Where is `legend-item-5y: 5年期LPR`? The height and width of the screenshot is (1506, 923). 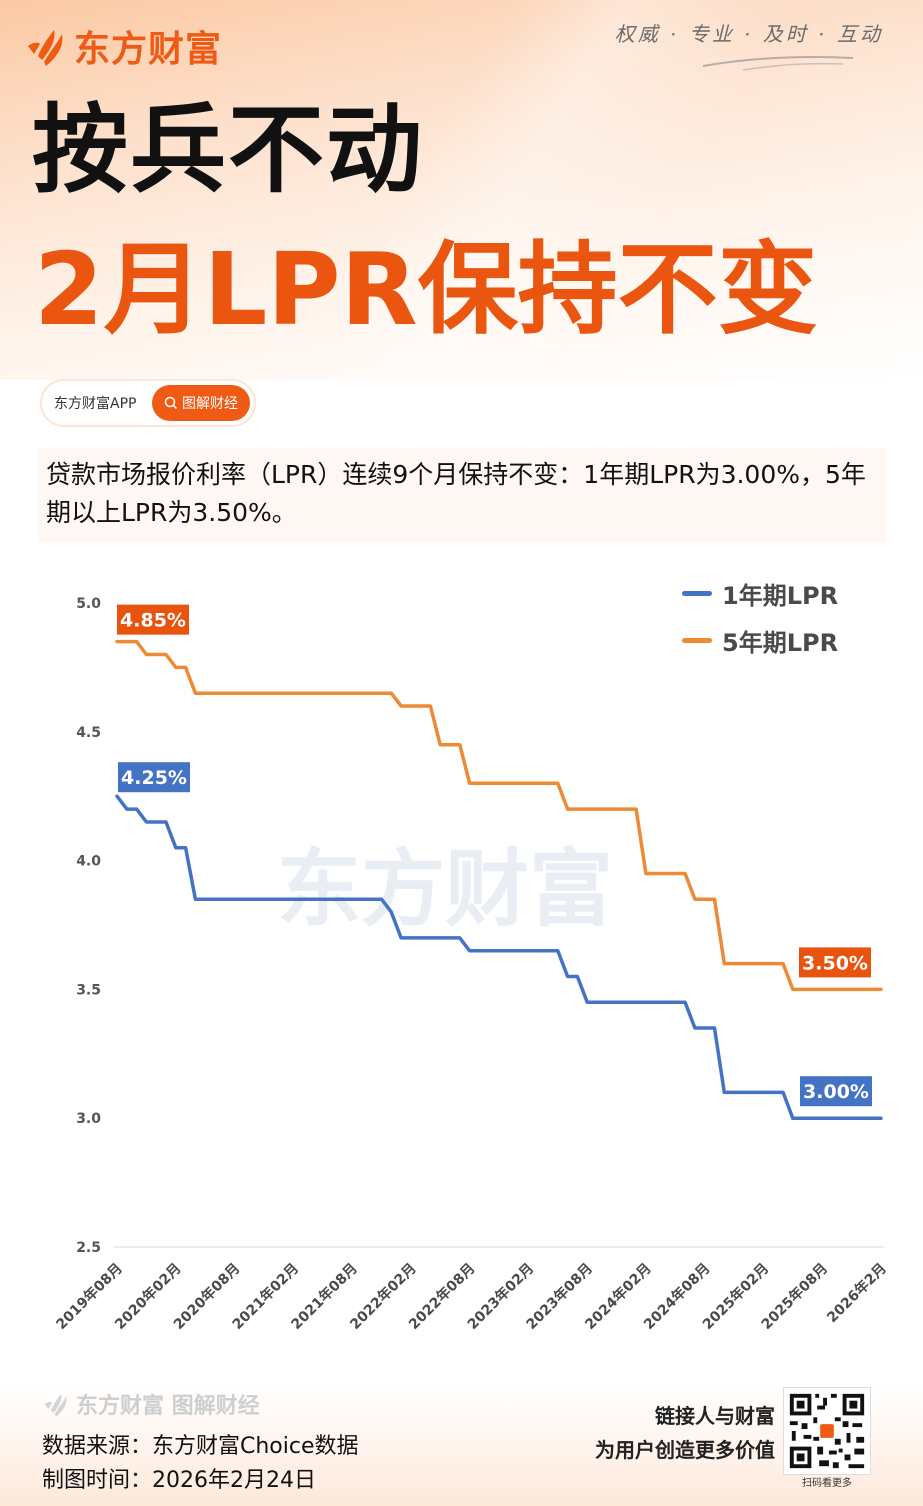 legend-item-5y: 5年期LPR is located at coordinates (760, 640).